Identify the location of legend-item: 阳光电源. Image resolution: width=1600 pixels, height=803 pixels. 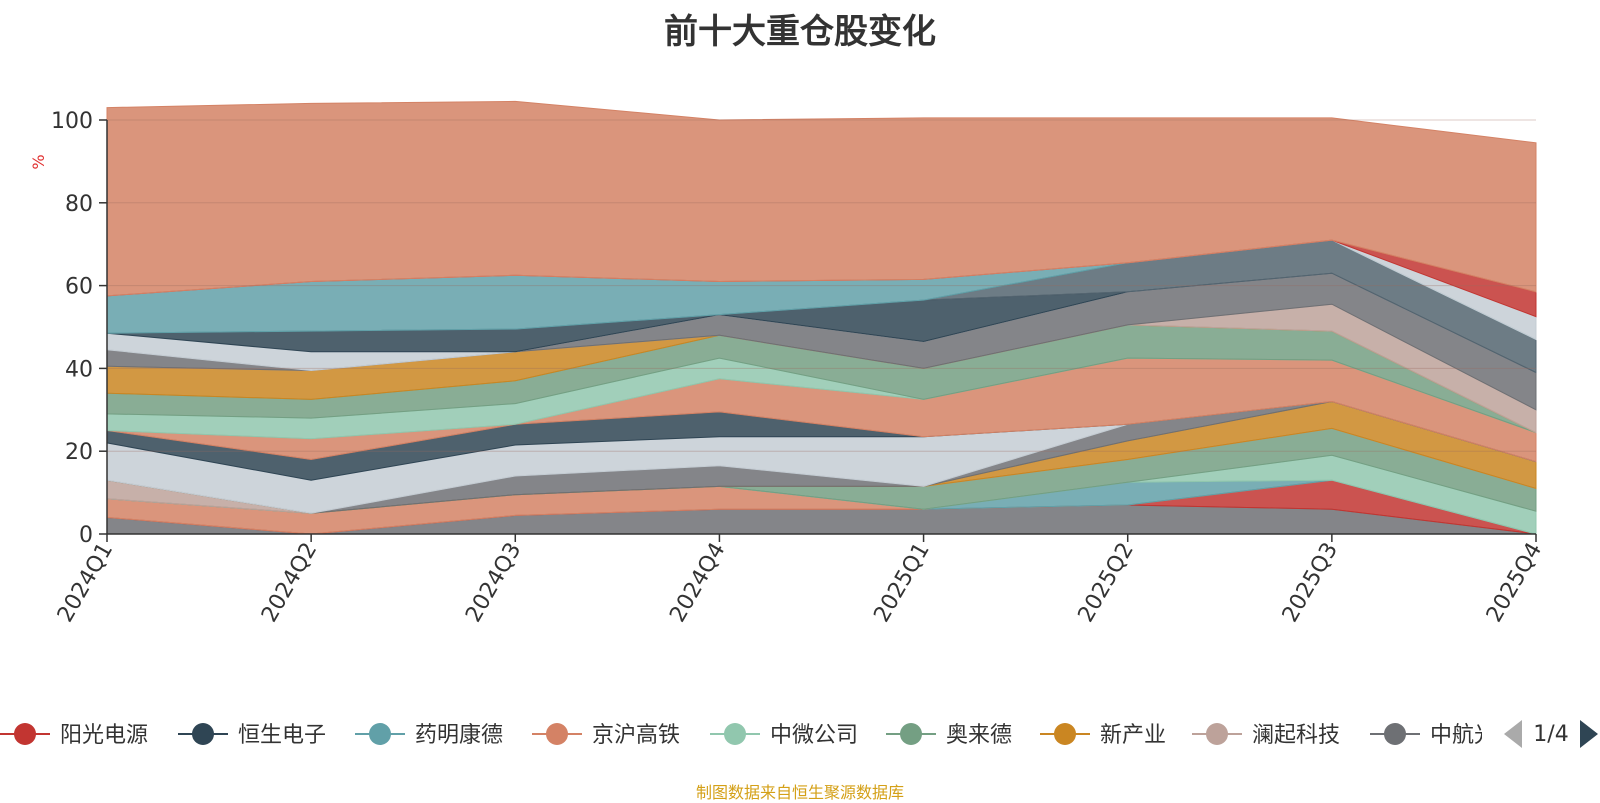
(74, 735).